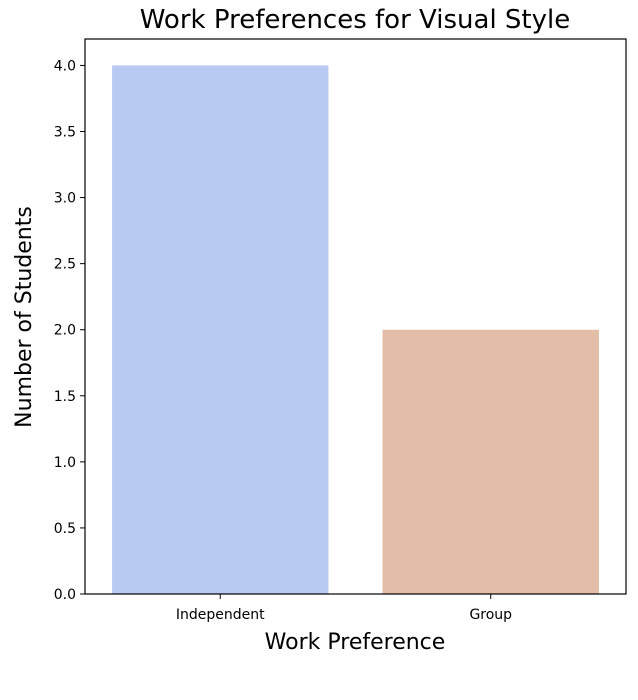  I want to click on x-tick-label: Independent, so click(220, 615).